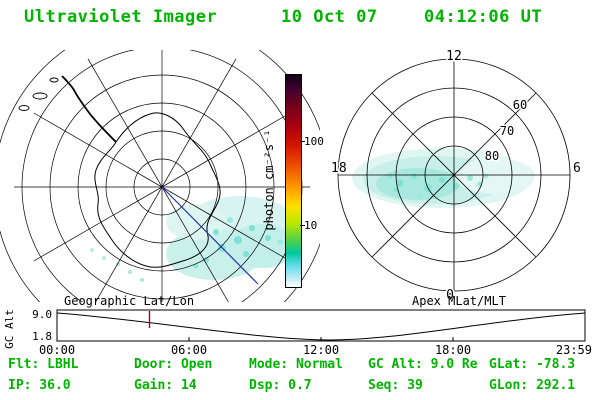 The height and width of the screenshot is (400, 600). What do you see at coordinates (423, 364) in the screenshot?
I see `status-gc-alt: GC Alt: 9.0 Re` at bounding box center [423, 364].